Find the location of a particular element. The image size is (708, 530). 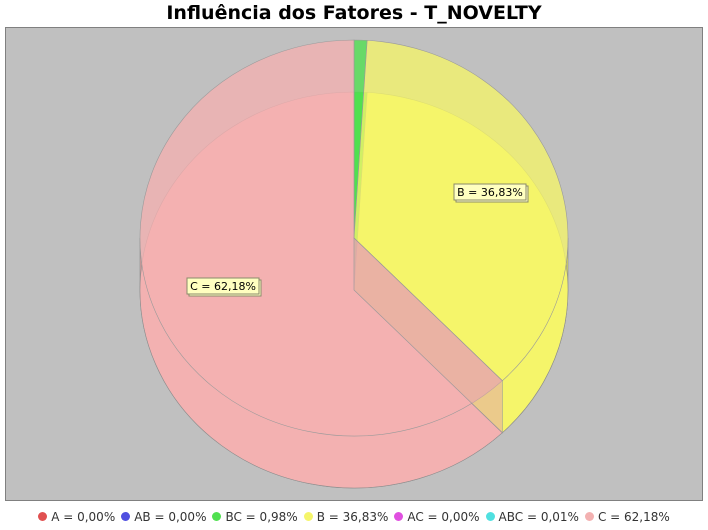

legend-label: AB = 0,00% is located at coordinates (170, 517).